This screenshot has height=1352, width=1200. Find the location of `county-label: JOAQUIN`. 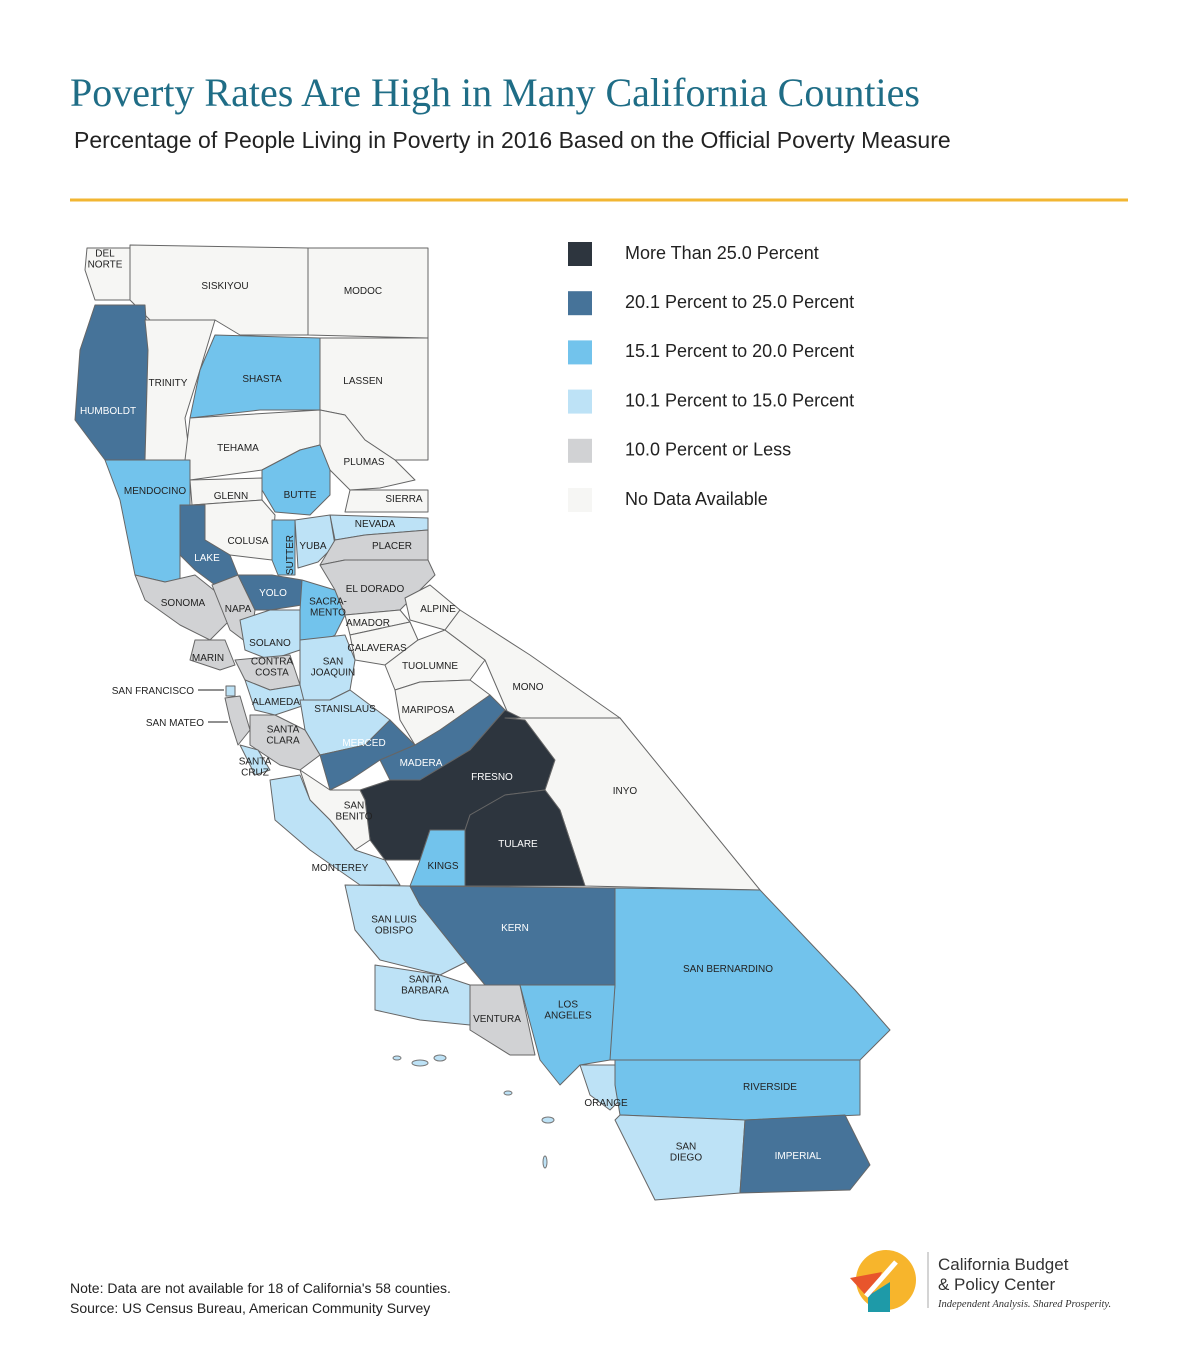

county-label: JOAQUIN is located at coordinates (333, 673).